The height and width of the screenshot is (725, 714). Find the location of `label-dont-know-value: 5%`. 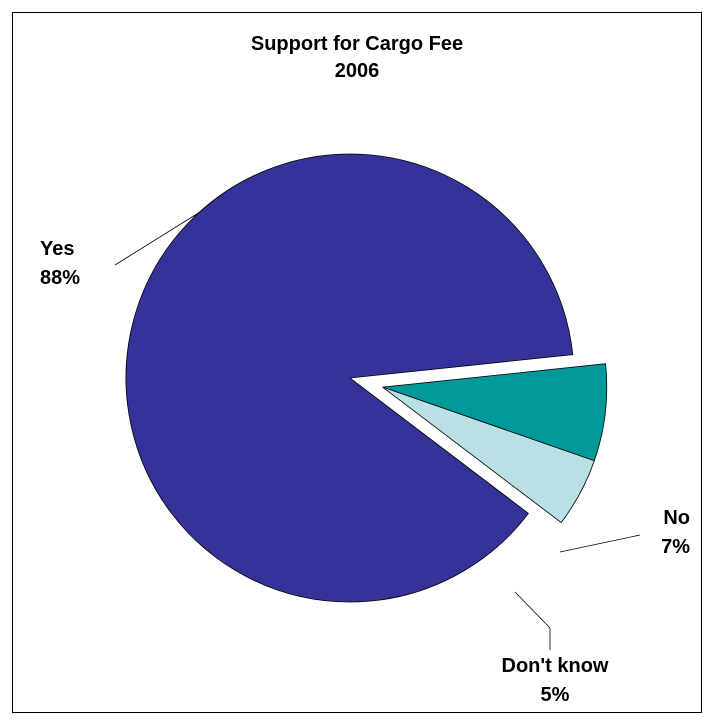

label-dont-know-value: 5% is located at coordinates (555, 695).